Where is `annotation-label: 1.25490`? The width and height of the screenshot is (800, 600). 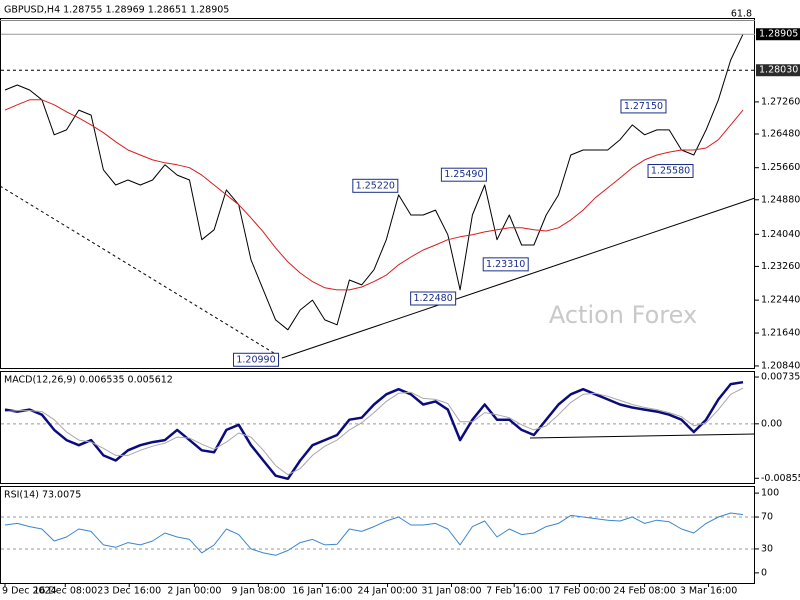
annotation-label: 1.25490 is located at coordinates (463, 174).